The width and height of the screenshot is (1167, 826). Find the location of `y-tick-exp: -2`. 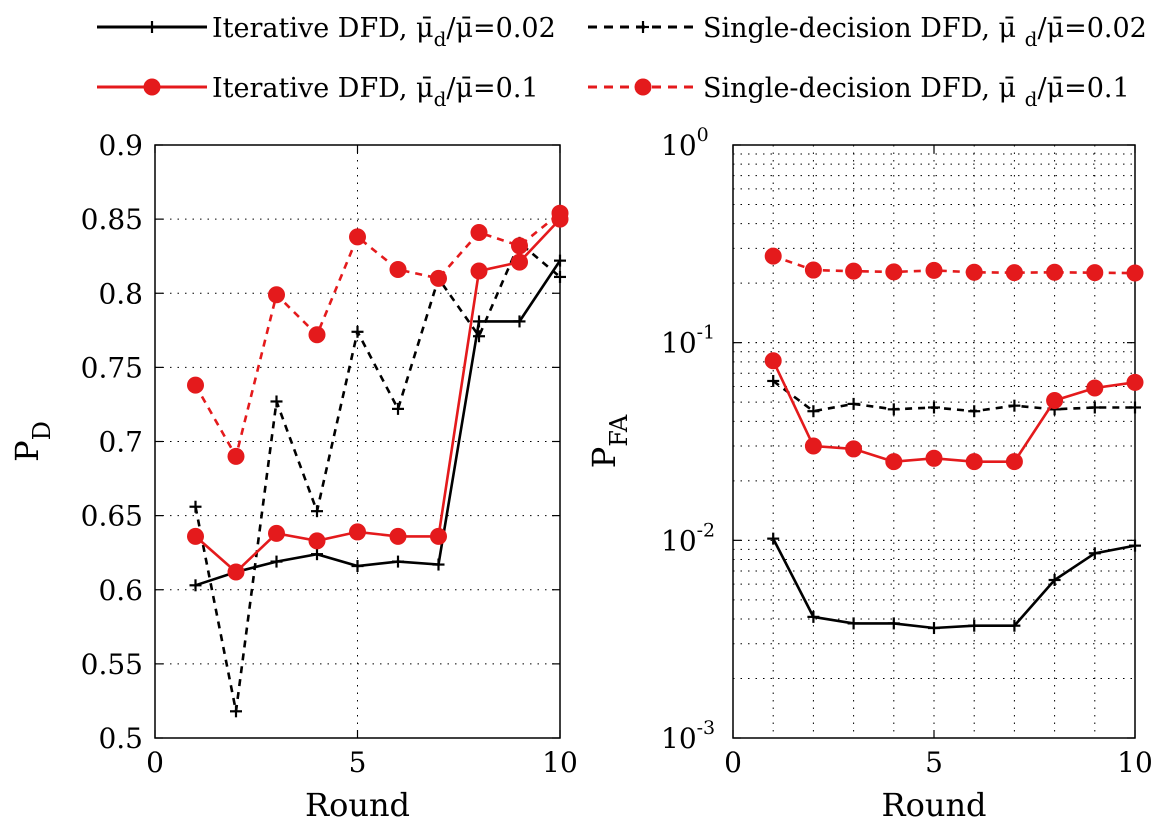

y-tick-exp: -2 is located at coordinates (706, 530).